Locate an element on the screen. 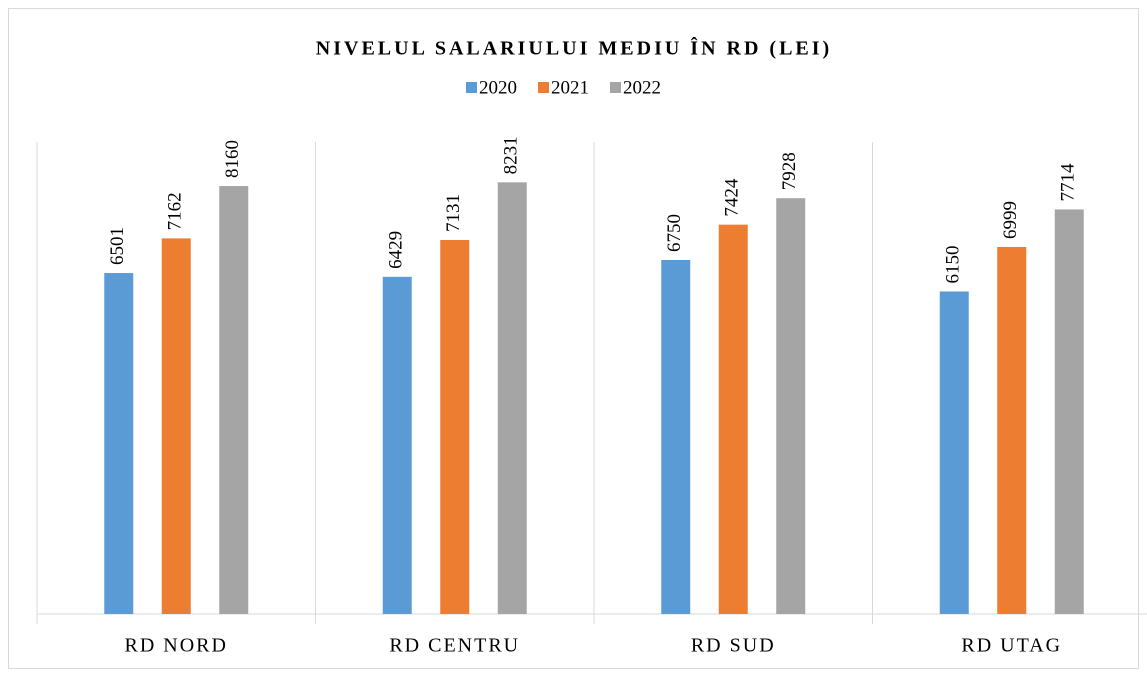 This screenshot has width=1147, height=677. data-label: 7714 is located at coordinates (1068, 182).